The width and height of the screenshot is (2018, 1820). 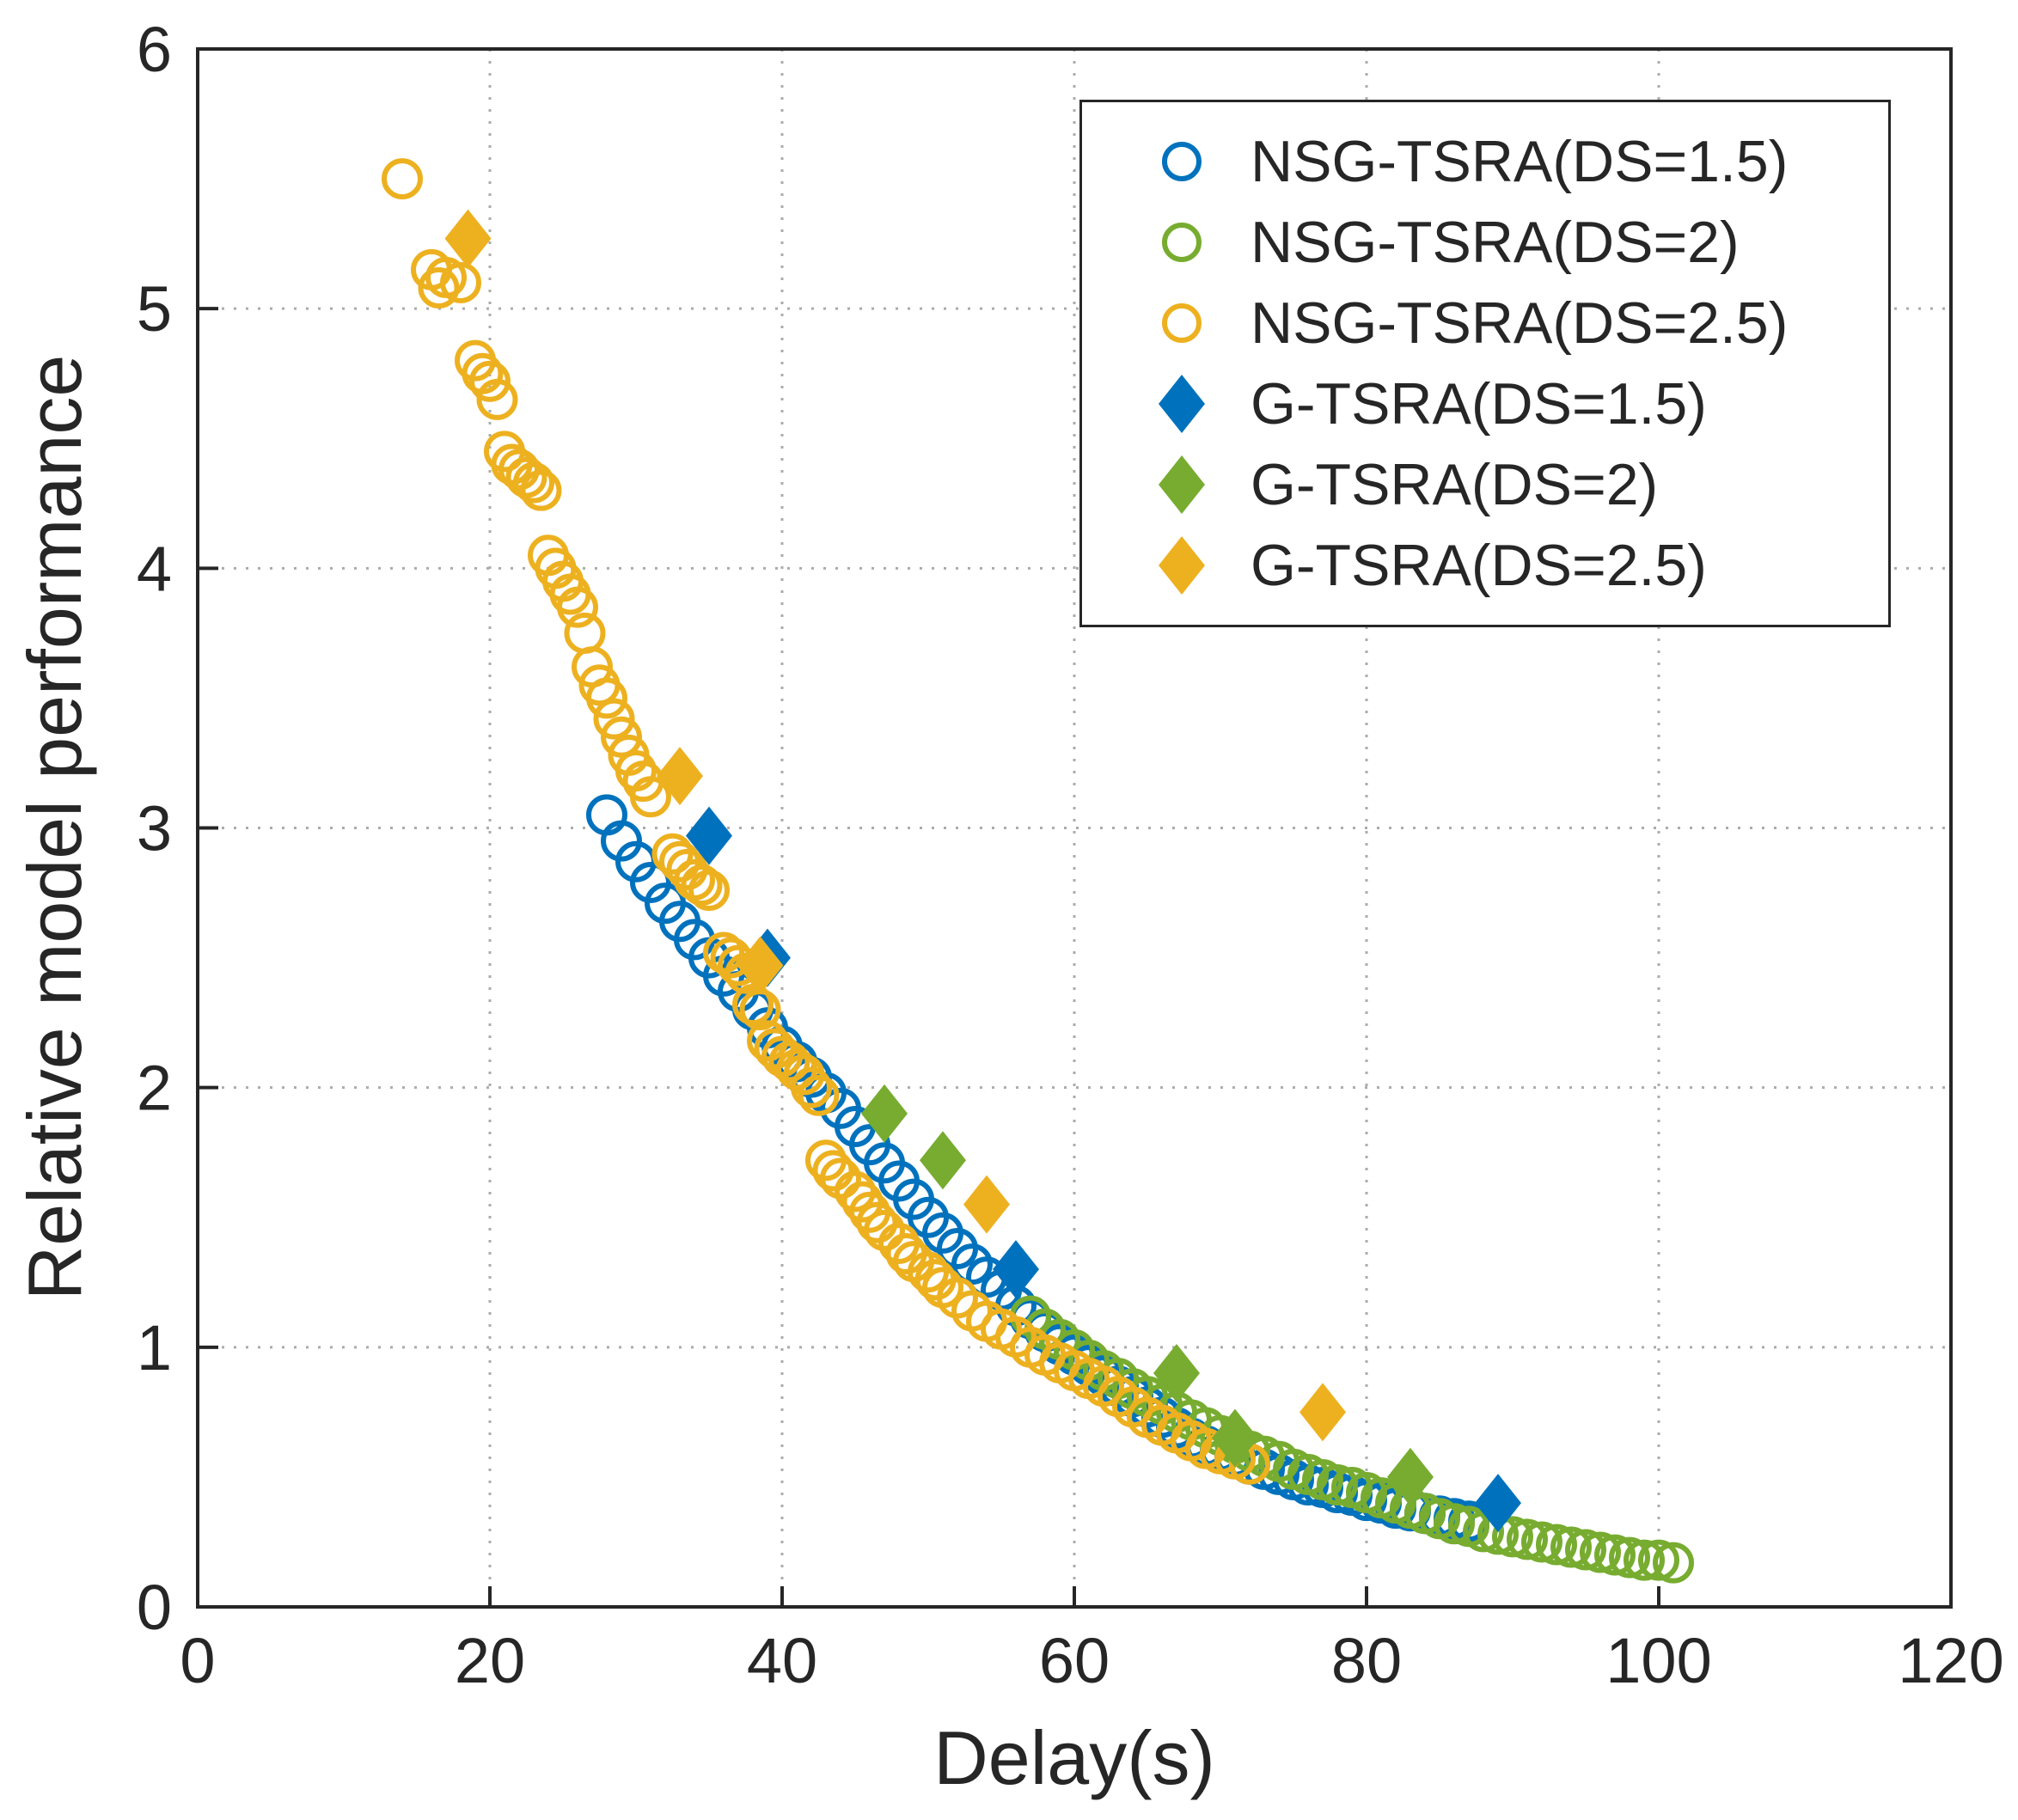 I want to click on legend-item: G-TSRA(DS=2), so click(x=1485, y=485).